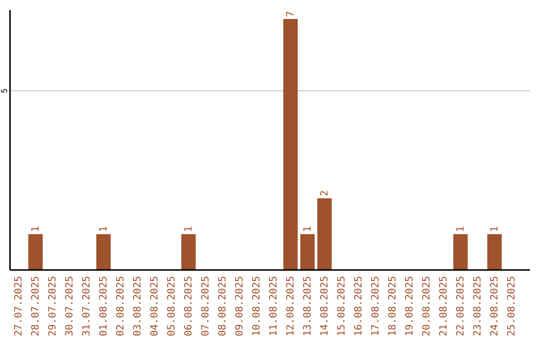  What do you see at coordinates (104, 306) in the screenshot?
I see `x-tick-label: 01.08.2025` at bounding box center [104, 306].